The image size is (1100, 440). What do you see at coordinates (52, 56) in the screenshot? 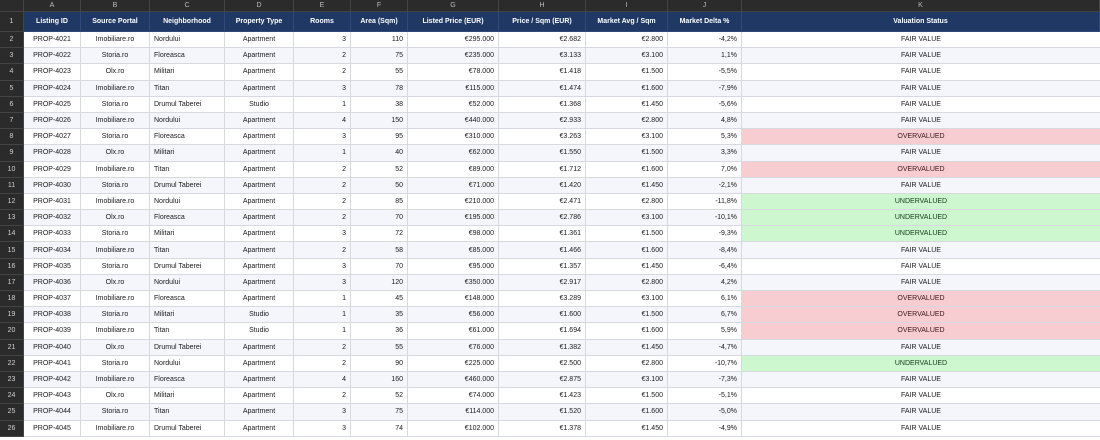
I see `cell-listing-id: PROP-4022` at bounding box center [52, 56].